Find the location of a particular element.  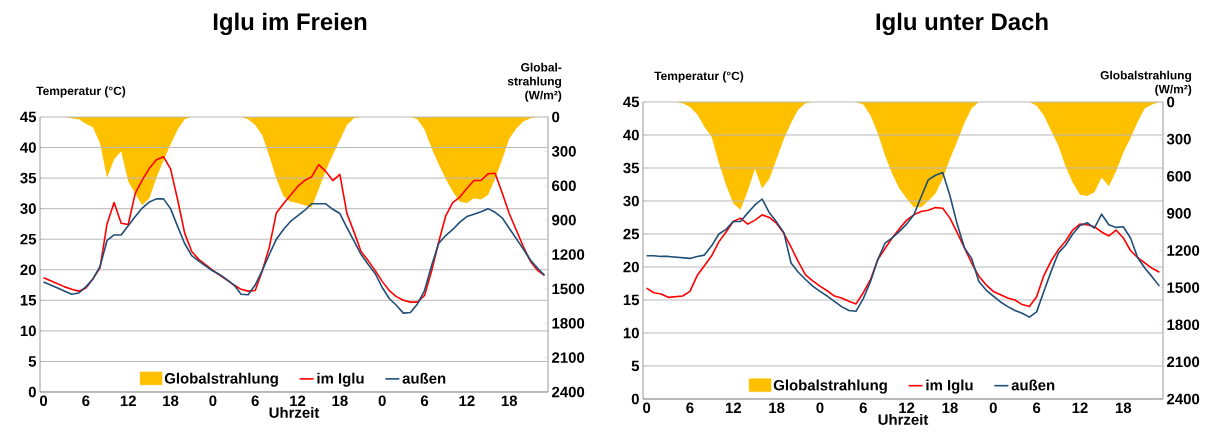

y2-axis-title: Global-strahlung (W/m²) is located at coordinates (534, 82).